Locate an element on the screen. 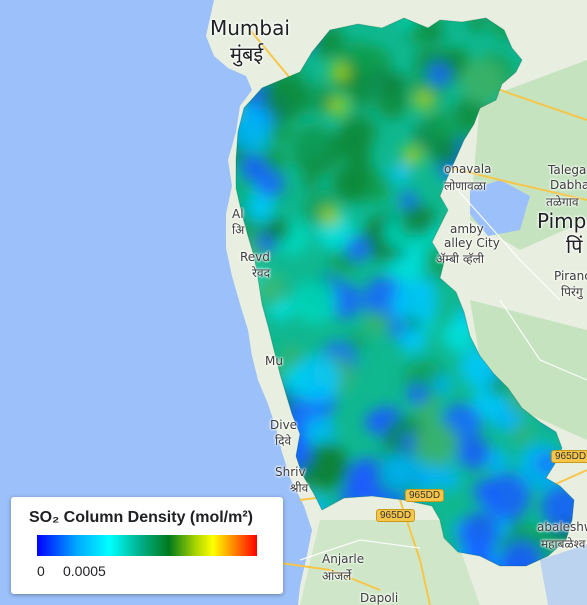 The height and width of the screenshot is (605, 587). legend-panel: SO₂ Column Density (mol/m²) 0 0.0005 is located at coordinates (147, 545).